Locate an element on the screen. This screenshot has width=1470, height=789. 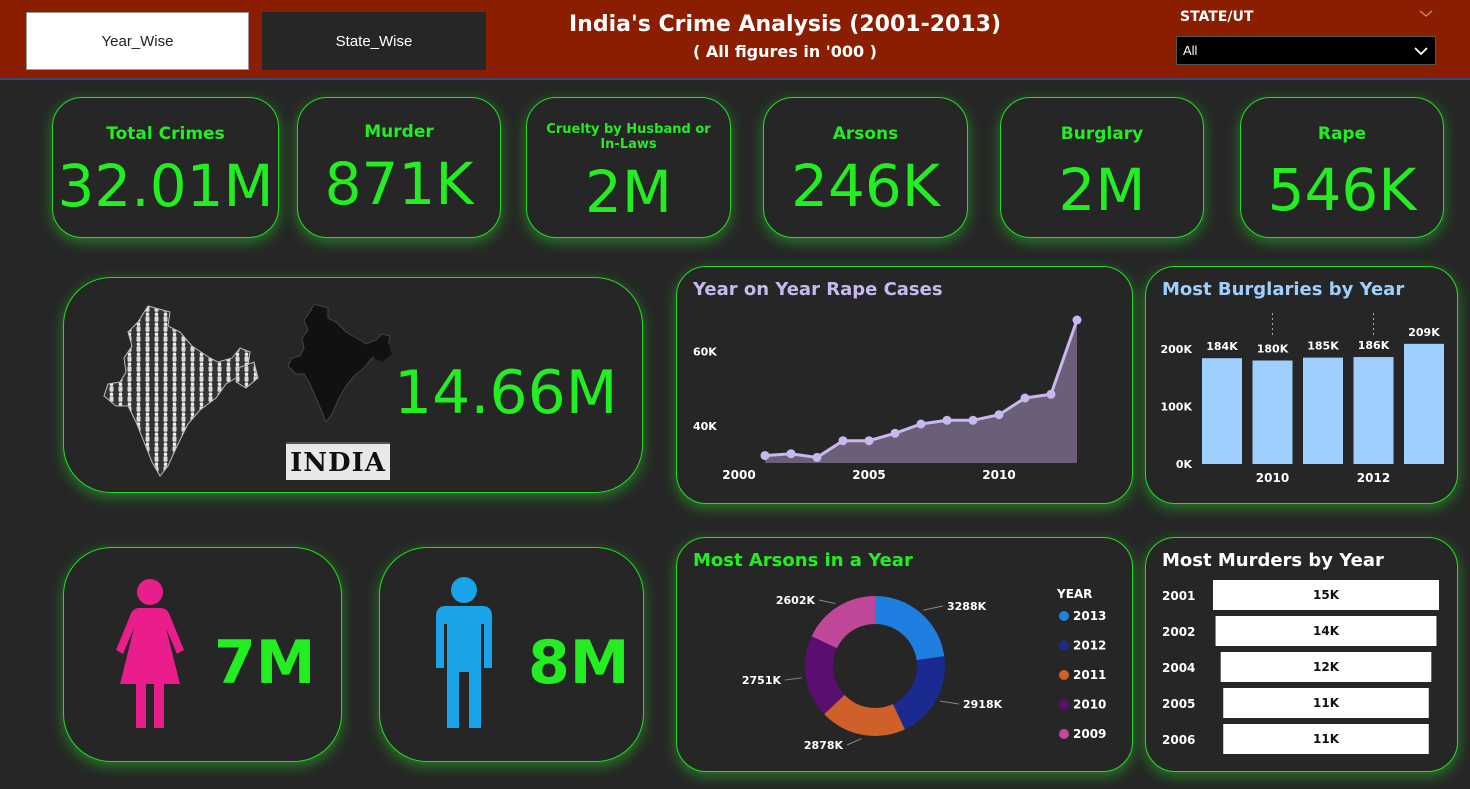
chart-title: Year on Year Rape Cases is located at coordinates (818, 289).